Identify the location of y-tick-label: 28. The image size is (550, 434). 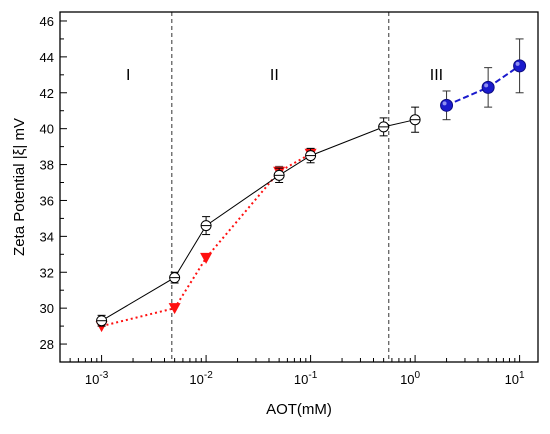
(47, 344).